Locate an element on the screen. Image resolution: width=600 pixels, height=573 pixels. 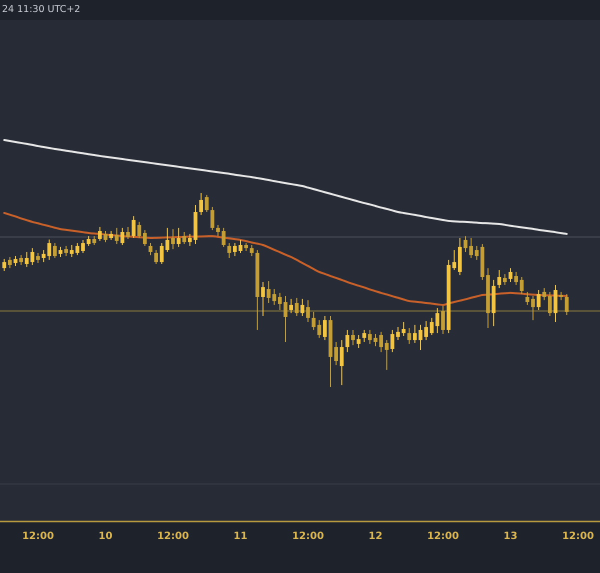
x-tick-label: 12 is located at coordinates (375, 536).